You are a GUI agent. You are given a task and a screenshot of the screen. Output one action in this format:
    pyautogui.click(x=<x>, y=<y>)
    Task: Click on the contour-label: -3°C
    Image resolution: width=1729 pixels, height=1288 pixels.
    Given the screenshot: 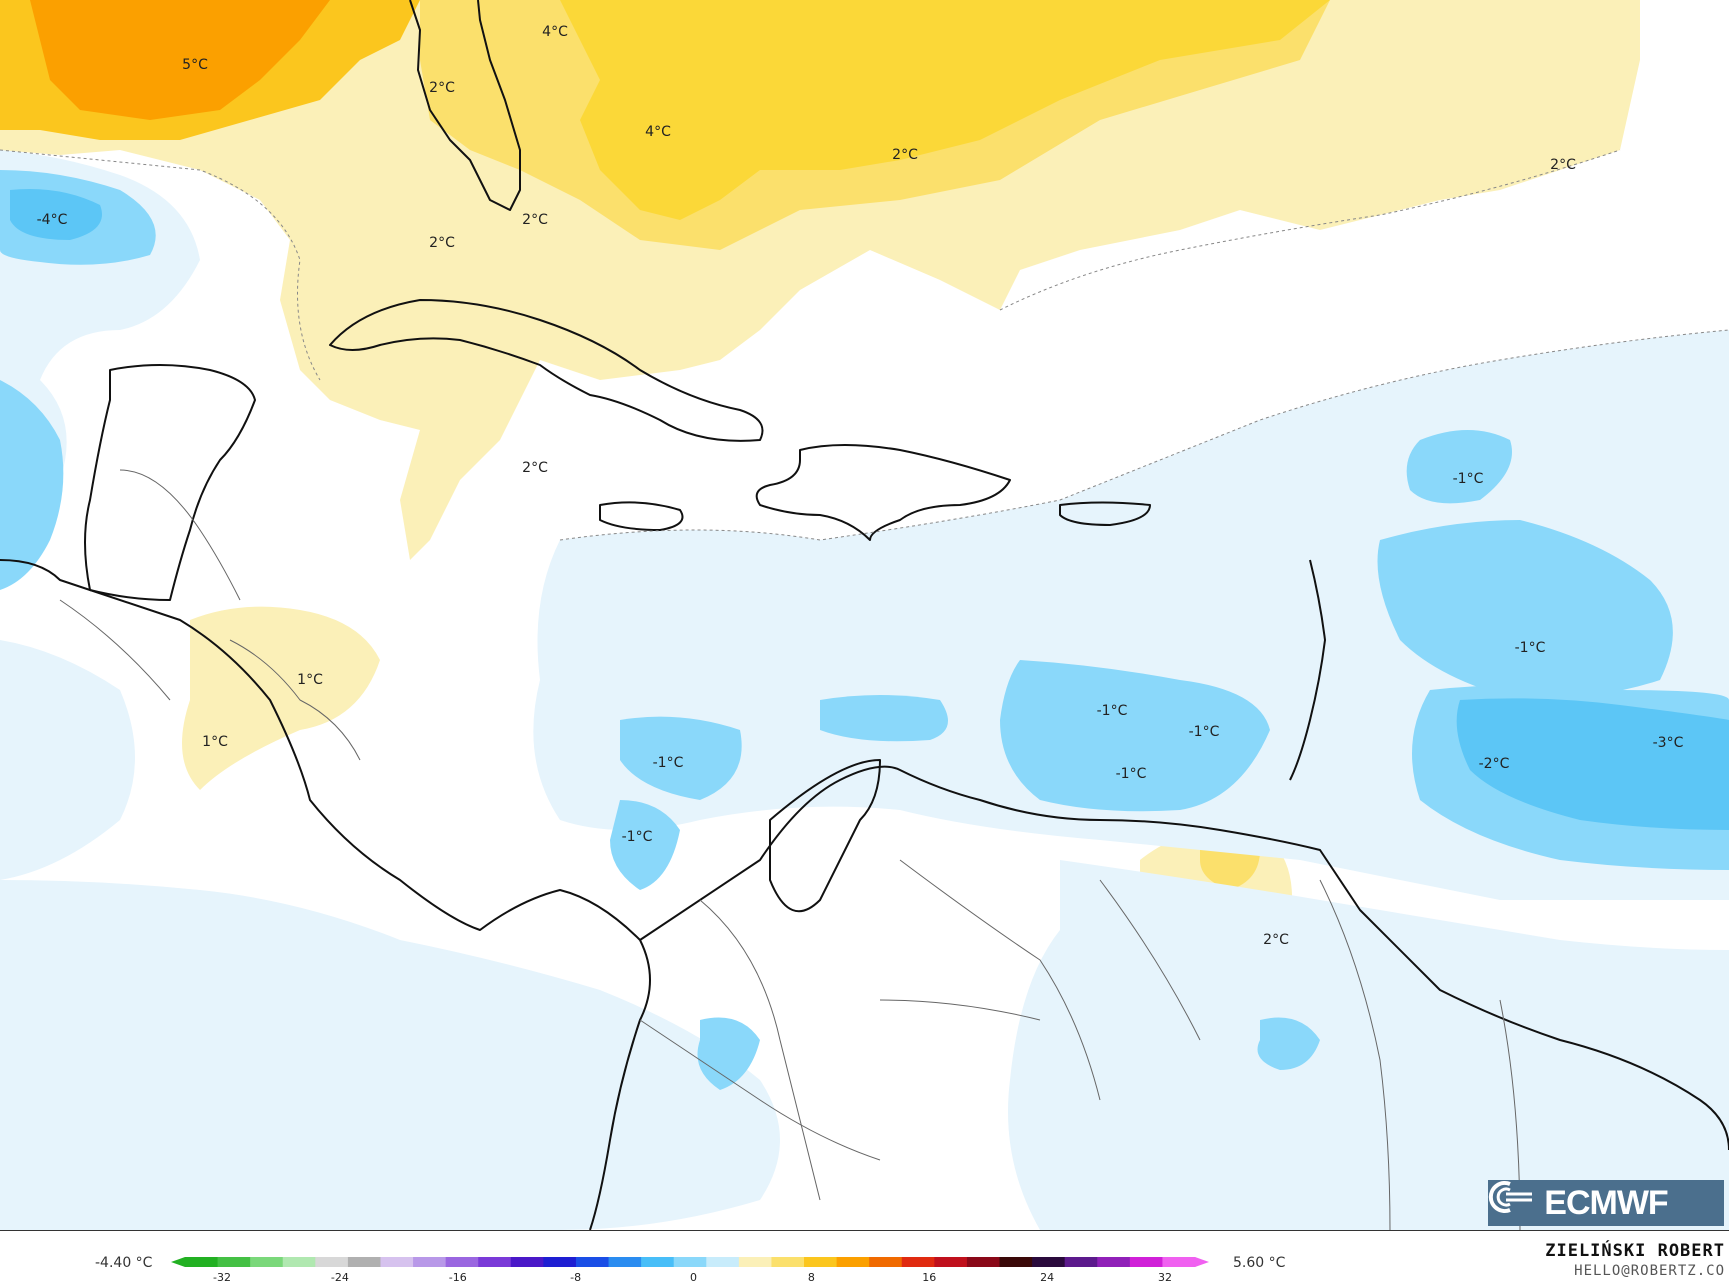 What is the action you would take?
    pyautogui.click(x=1668, y=743)
    